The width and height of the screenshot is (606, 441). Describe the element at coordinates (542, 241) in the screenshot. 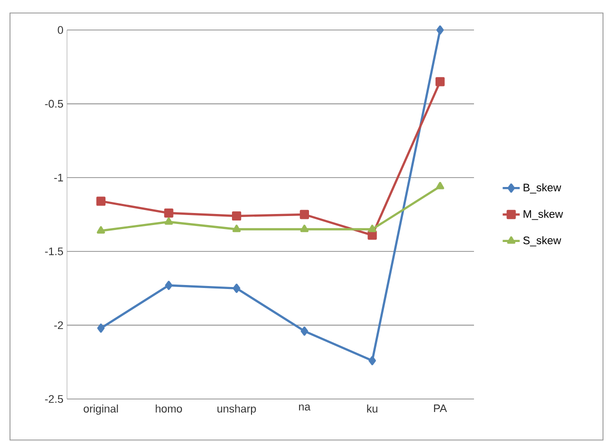

I see `legend-label: S_skew` at that location.